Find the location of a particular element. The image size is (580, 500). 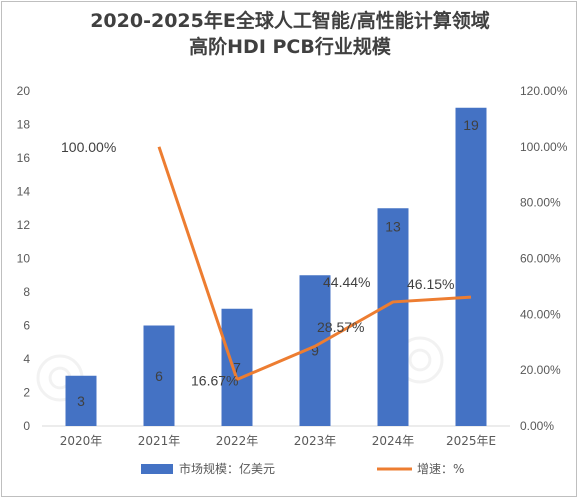

x-tick-label: 2021年 is located at coordinates (159, 441).